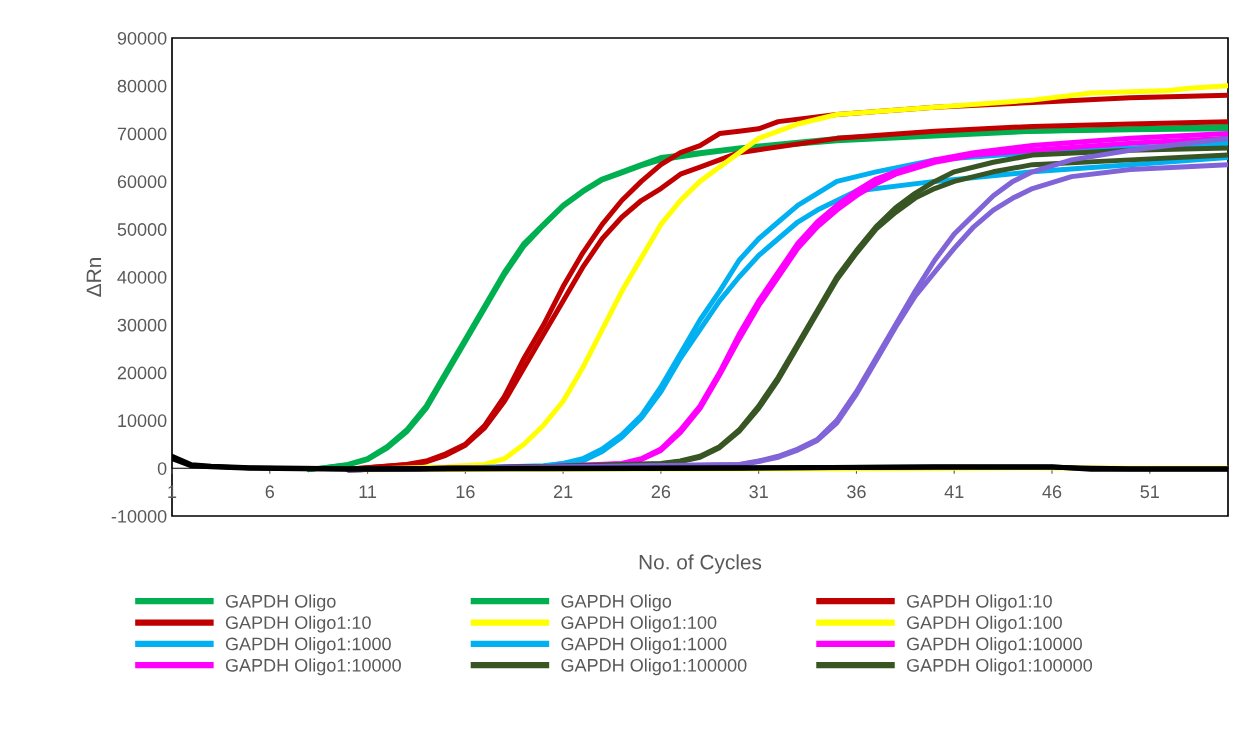  What do you see at coordinates (270, 492) in the screenshot?
I see `x-tick-label: 6` at bounding box center [270, 492].